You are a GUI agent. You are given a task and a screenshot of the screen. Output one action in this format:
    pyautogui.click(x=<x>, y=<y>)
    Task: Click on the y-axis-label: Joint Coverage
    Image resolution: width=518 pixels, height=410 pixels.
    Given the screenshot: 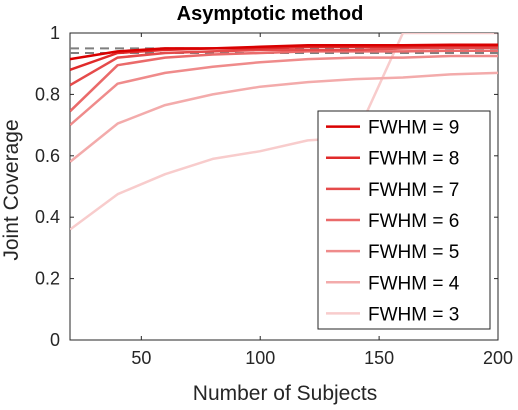 What is the action you would take?
    pyautogui.click(x=11, y=189)
    